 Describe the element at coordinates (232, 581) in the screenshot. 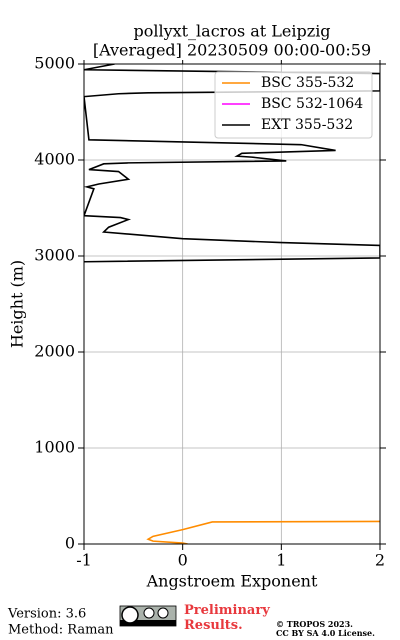

I see `x-axis-label: Angstroem Exponent` at that location.